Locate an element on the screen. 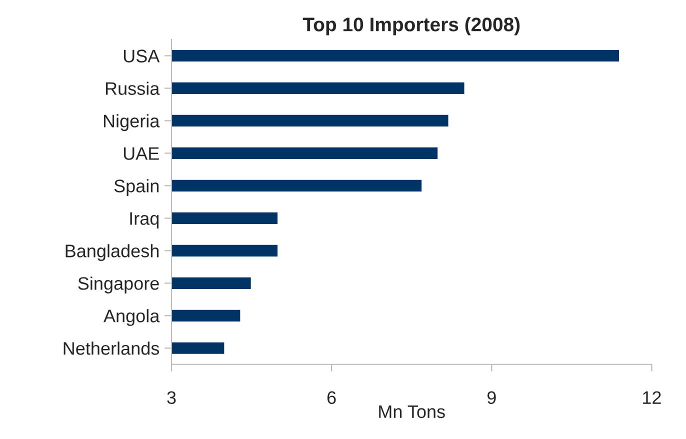 The height and width of the screenshot is (439, 686). y-tick-label: Bangladesh is located at coordinates (112, 252).